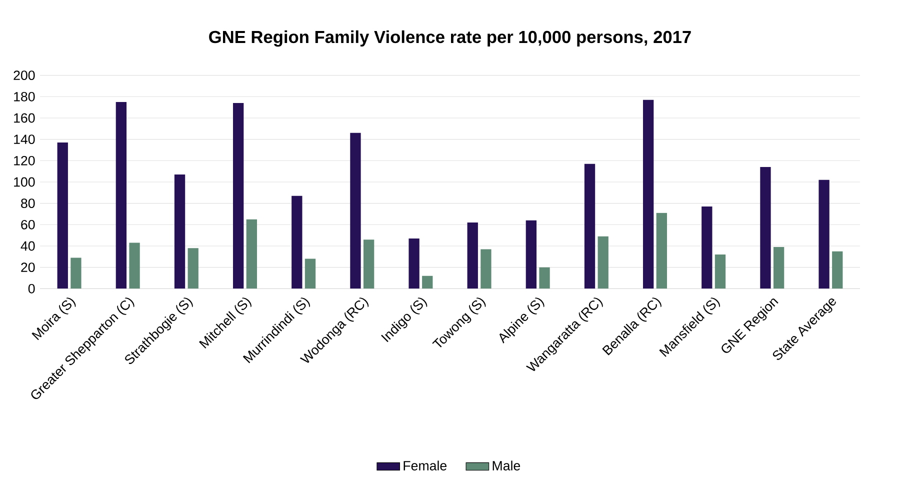  Describe the element at coordinates (28, 267) in the screenshot. I see `y-tick-label: 20` at that location.